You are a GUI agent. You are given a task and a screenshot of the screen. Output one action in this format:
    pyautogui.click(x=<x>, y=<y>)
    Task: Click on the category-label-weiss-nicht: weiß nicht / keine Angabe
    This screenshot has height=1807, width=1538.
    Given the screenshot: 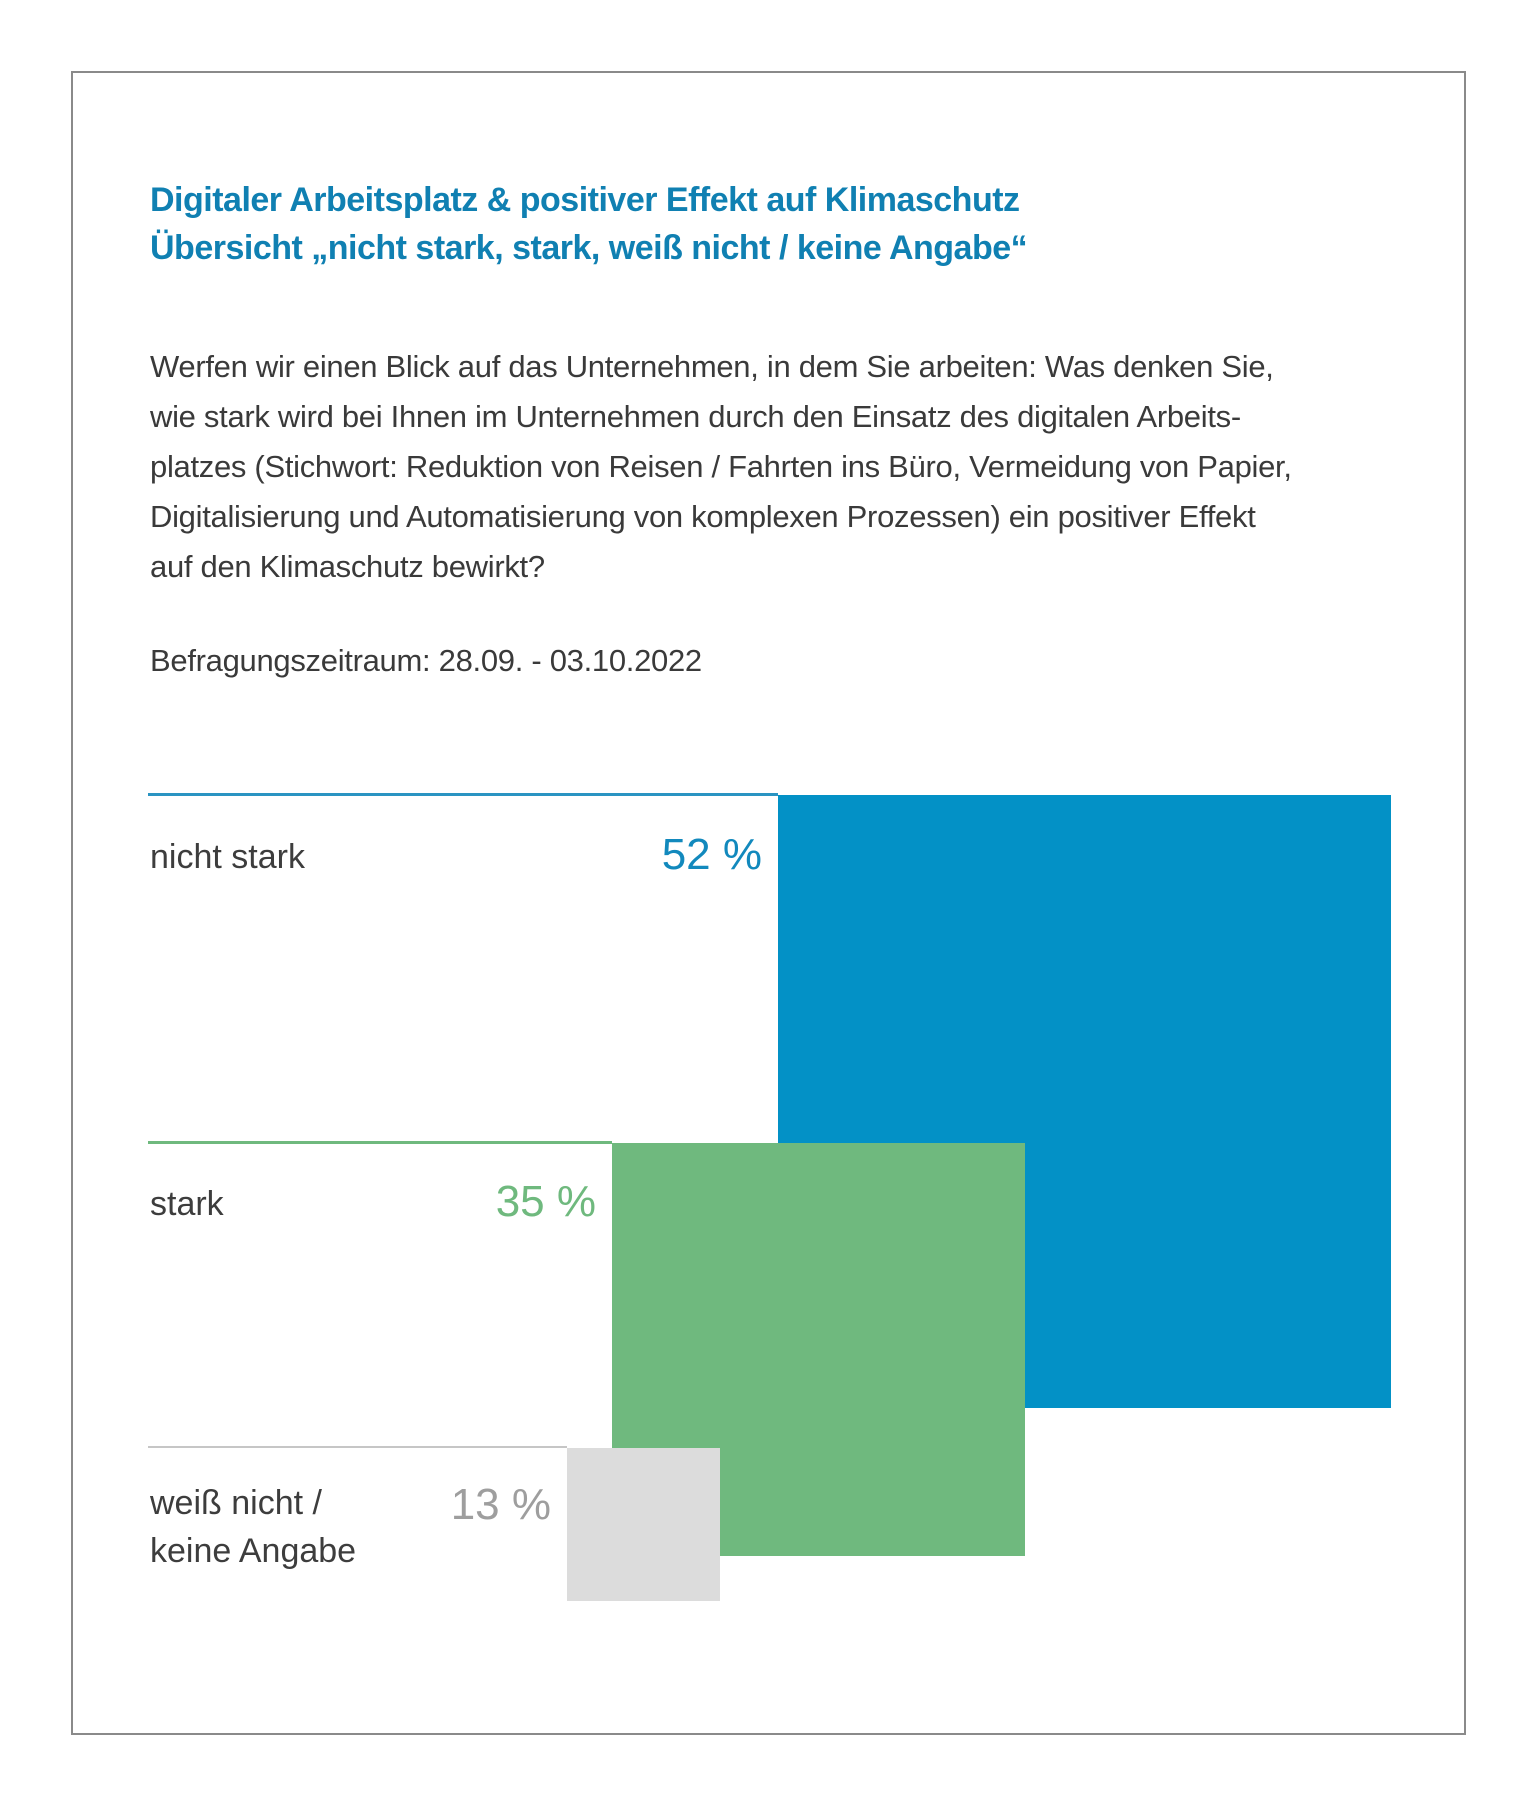 What is the action you would take?
    pyautogui.click(x=253, y=1527)
    